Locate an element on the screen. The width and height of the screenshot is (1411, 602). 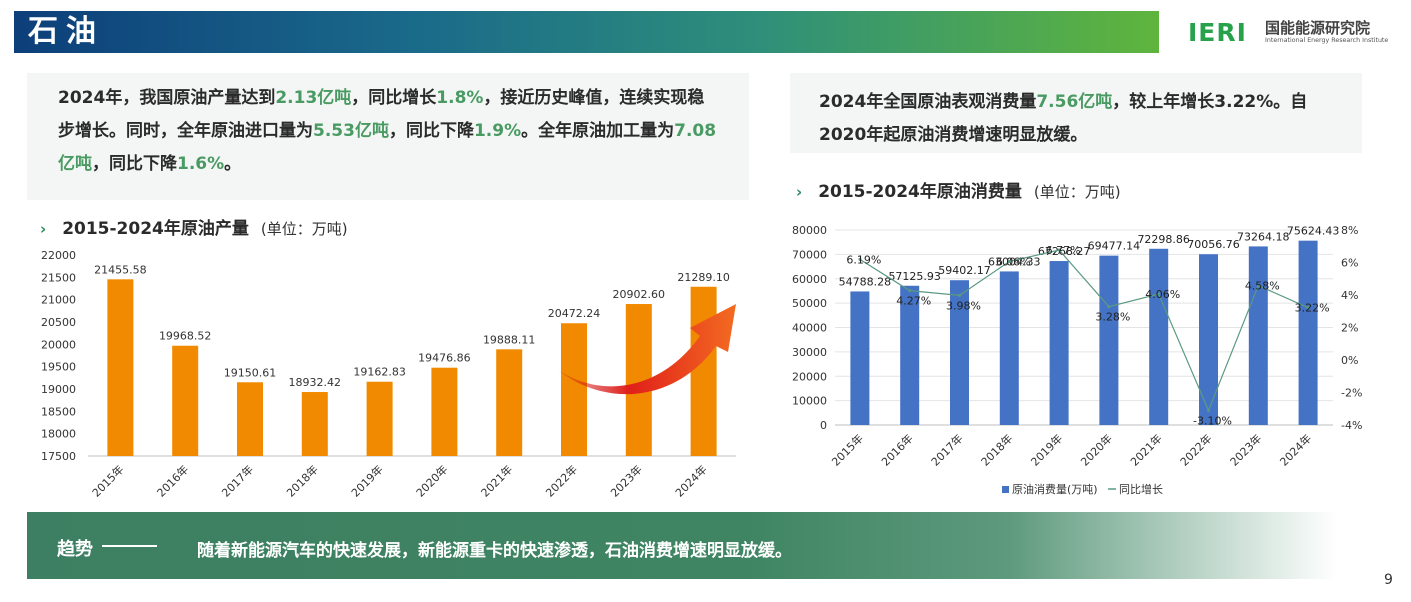
bar-data-label: 67268.27 is located at coordinates (1064, 251).